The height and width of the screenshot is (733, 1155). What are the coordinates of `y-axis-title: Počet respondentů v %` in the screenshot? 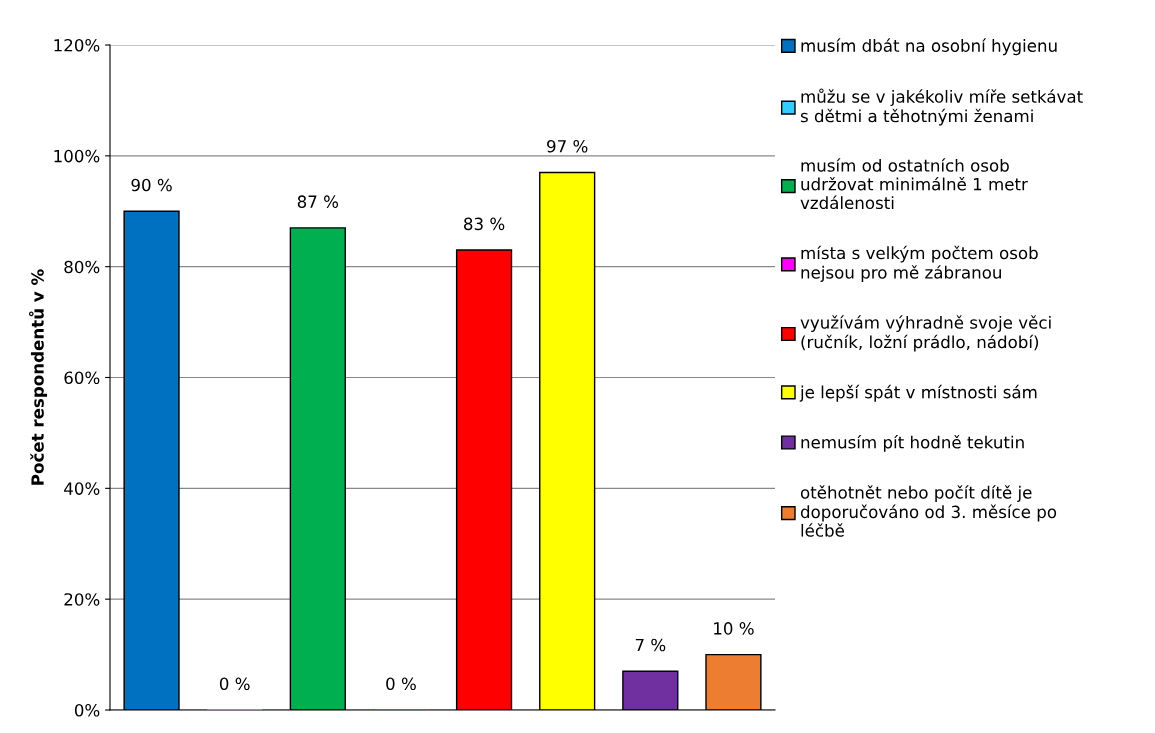 It's located at (38, 377).